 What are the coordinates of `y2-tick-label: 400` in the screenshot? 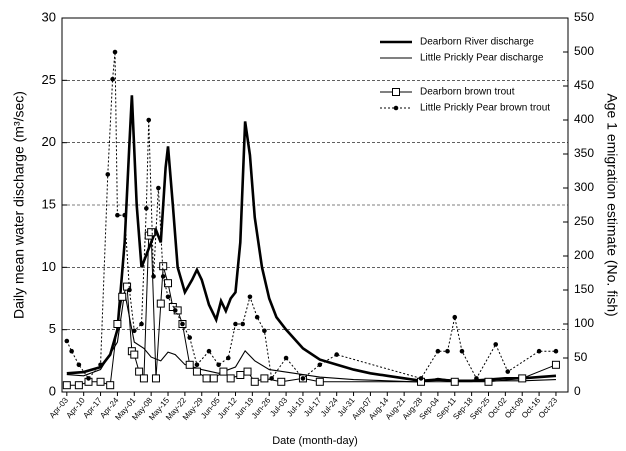 It's located at (584, 119).